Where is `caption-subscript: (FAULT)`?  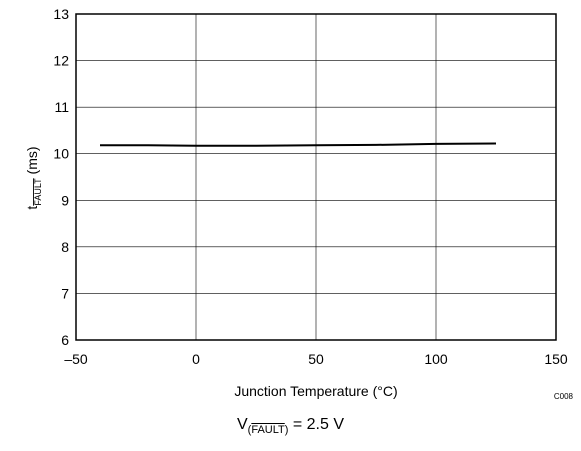
caption-subscript: (FAULT) is located at coordinates (268, 430).